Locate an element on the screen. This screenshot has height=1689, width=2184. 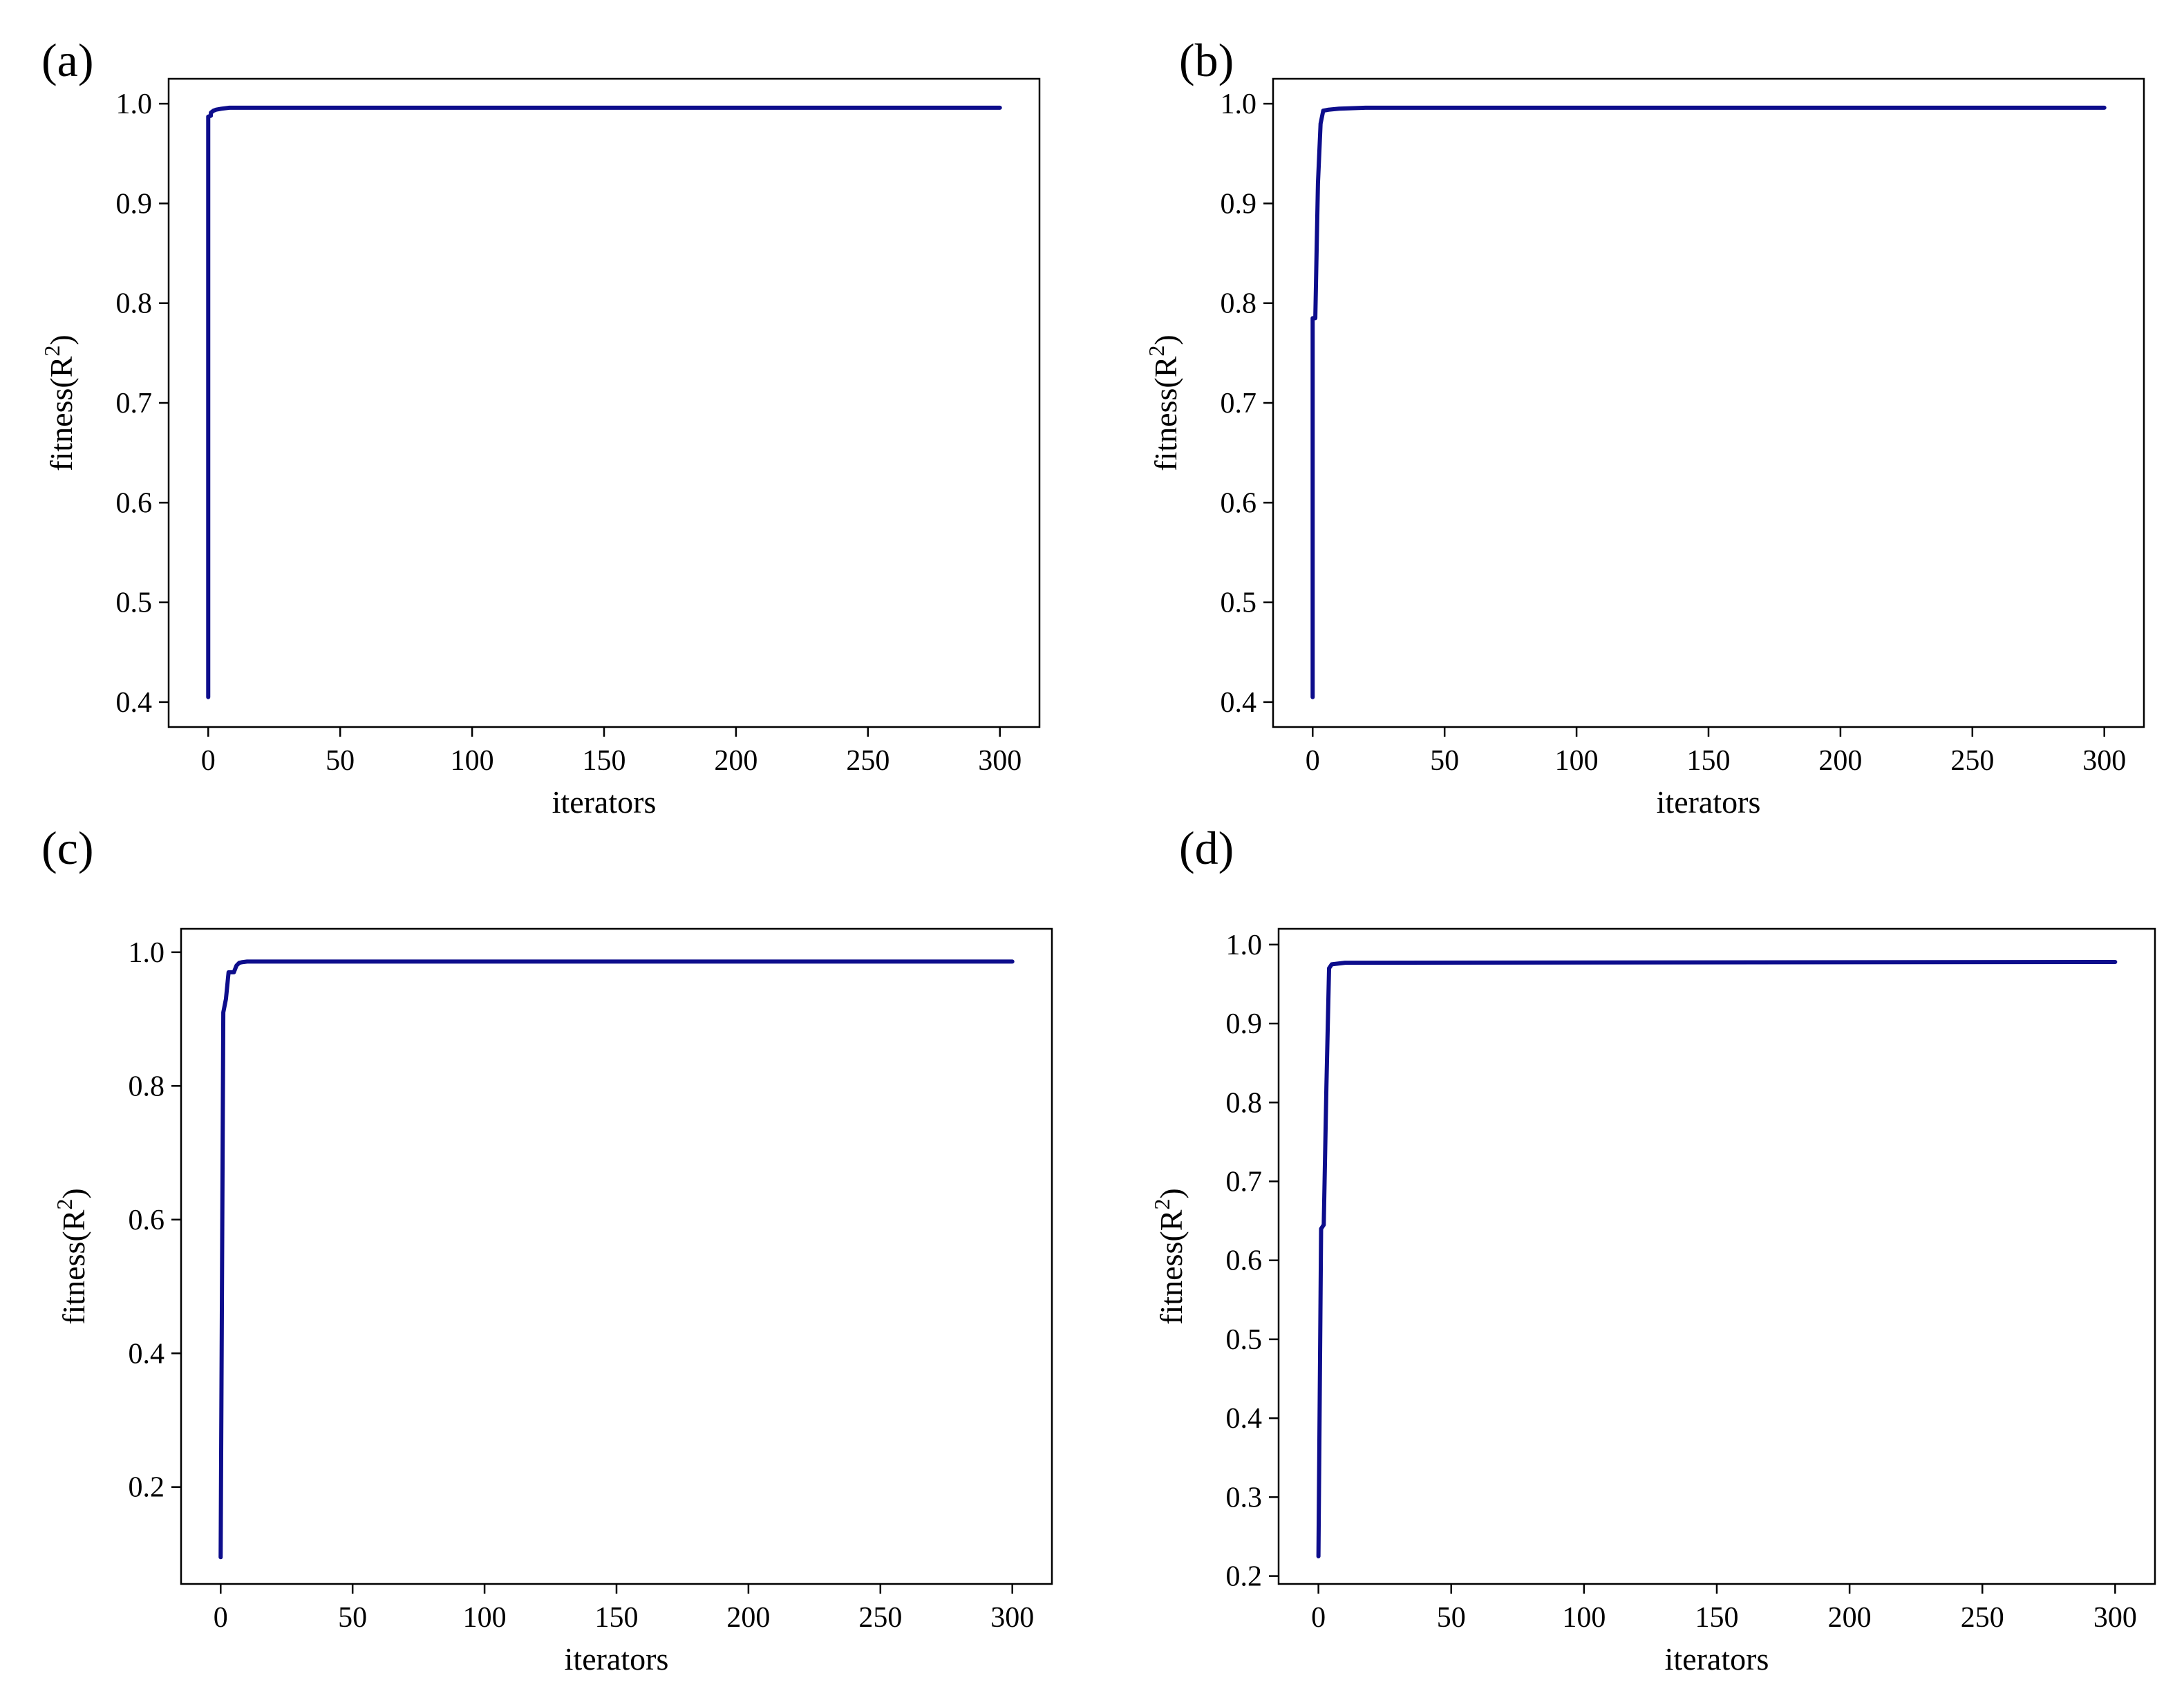
y-tick-label: 0.3 is located at coordinates (1244, 1498).